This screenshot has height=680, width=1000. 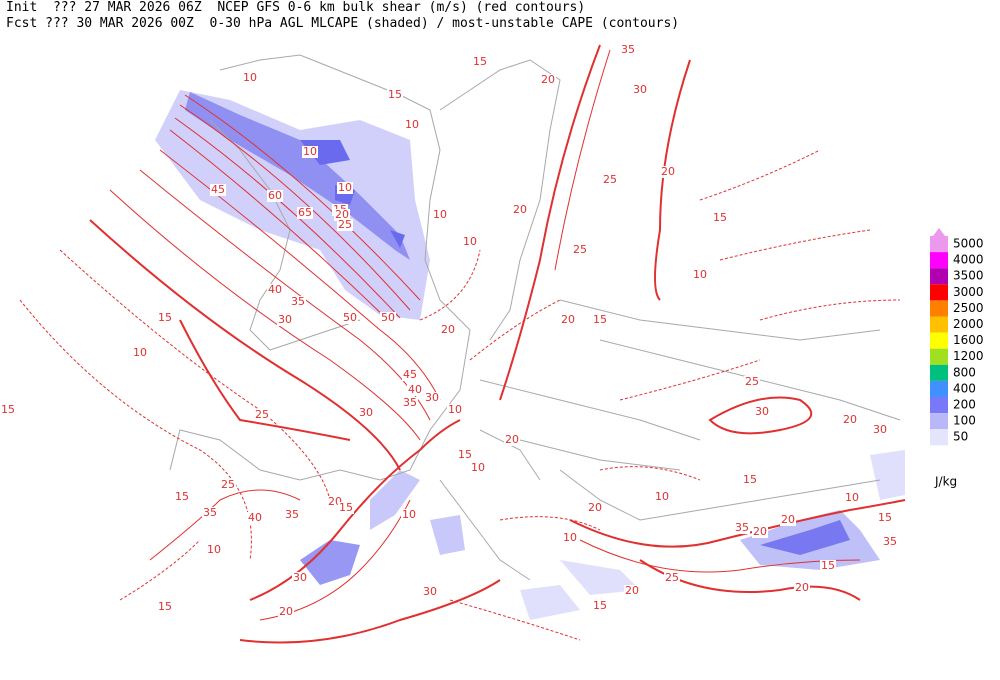 I want to click on legend-label: 400, so click(x=964, y=388).